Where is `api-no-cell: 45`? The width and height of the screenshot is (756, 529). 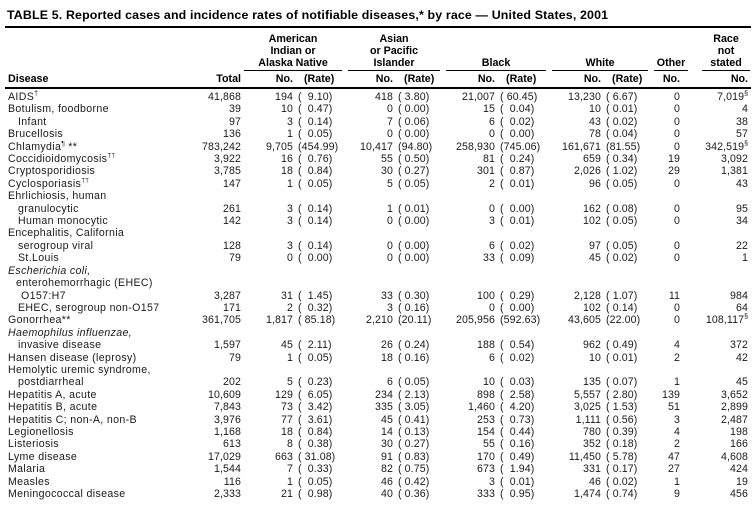
api-no-cell: 45 is located at coordinates (387, 419).